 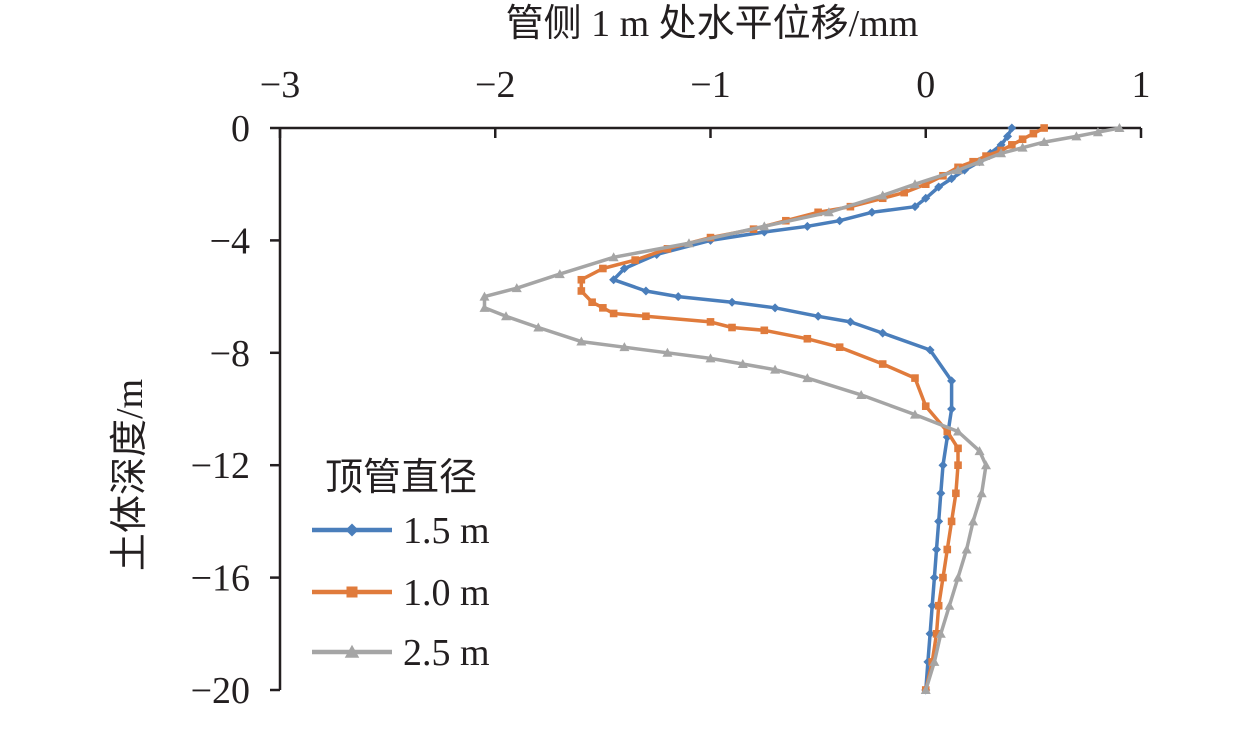 I want to click on y-tick-label: −12, so click(x=220, y=466).